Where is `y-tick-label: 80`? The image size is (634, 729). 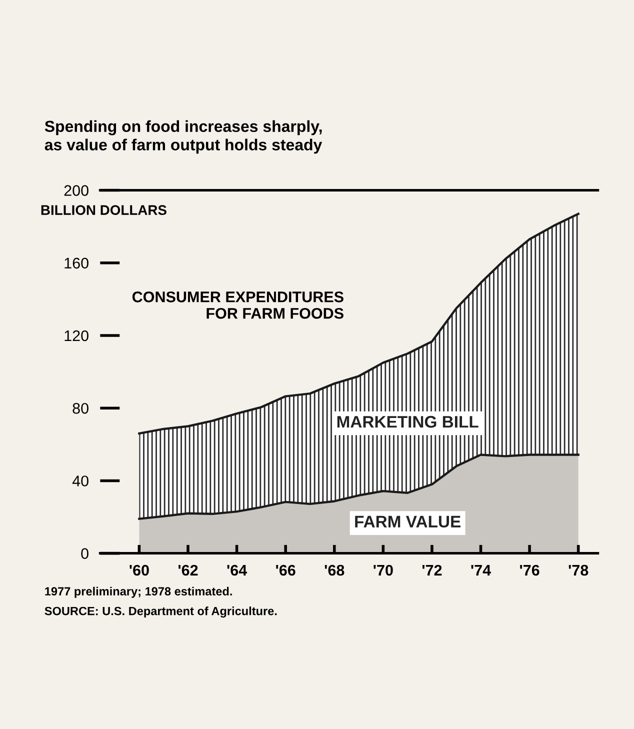
y-tick-label: 80 is located at coordinates (80, 408).